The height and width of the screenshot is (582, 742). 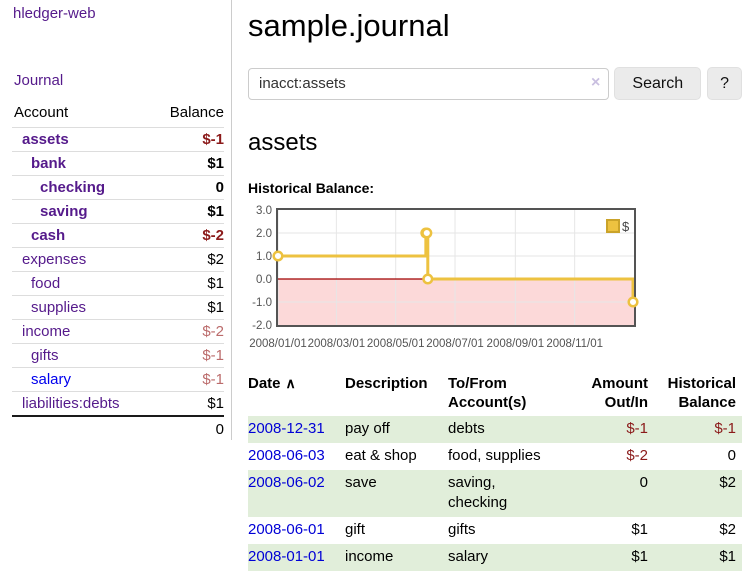 What do you see at coordinates (725, 428) in the screenshot?
I see `register-balance-cell: $-1` at bounding box center [725, 428].